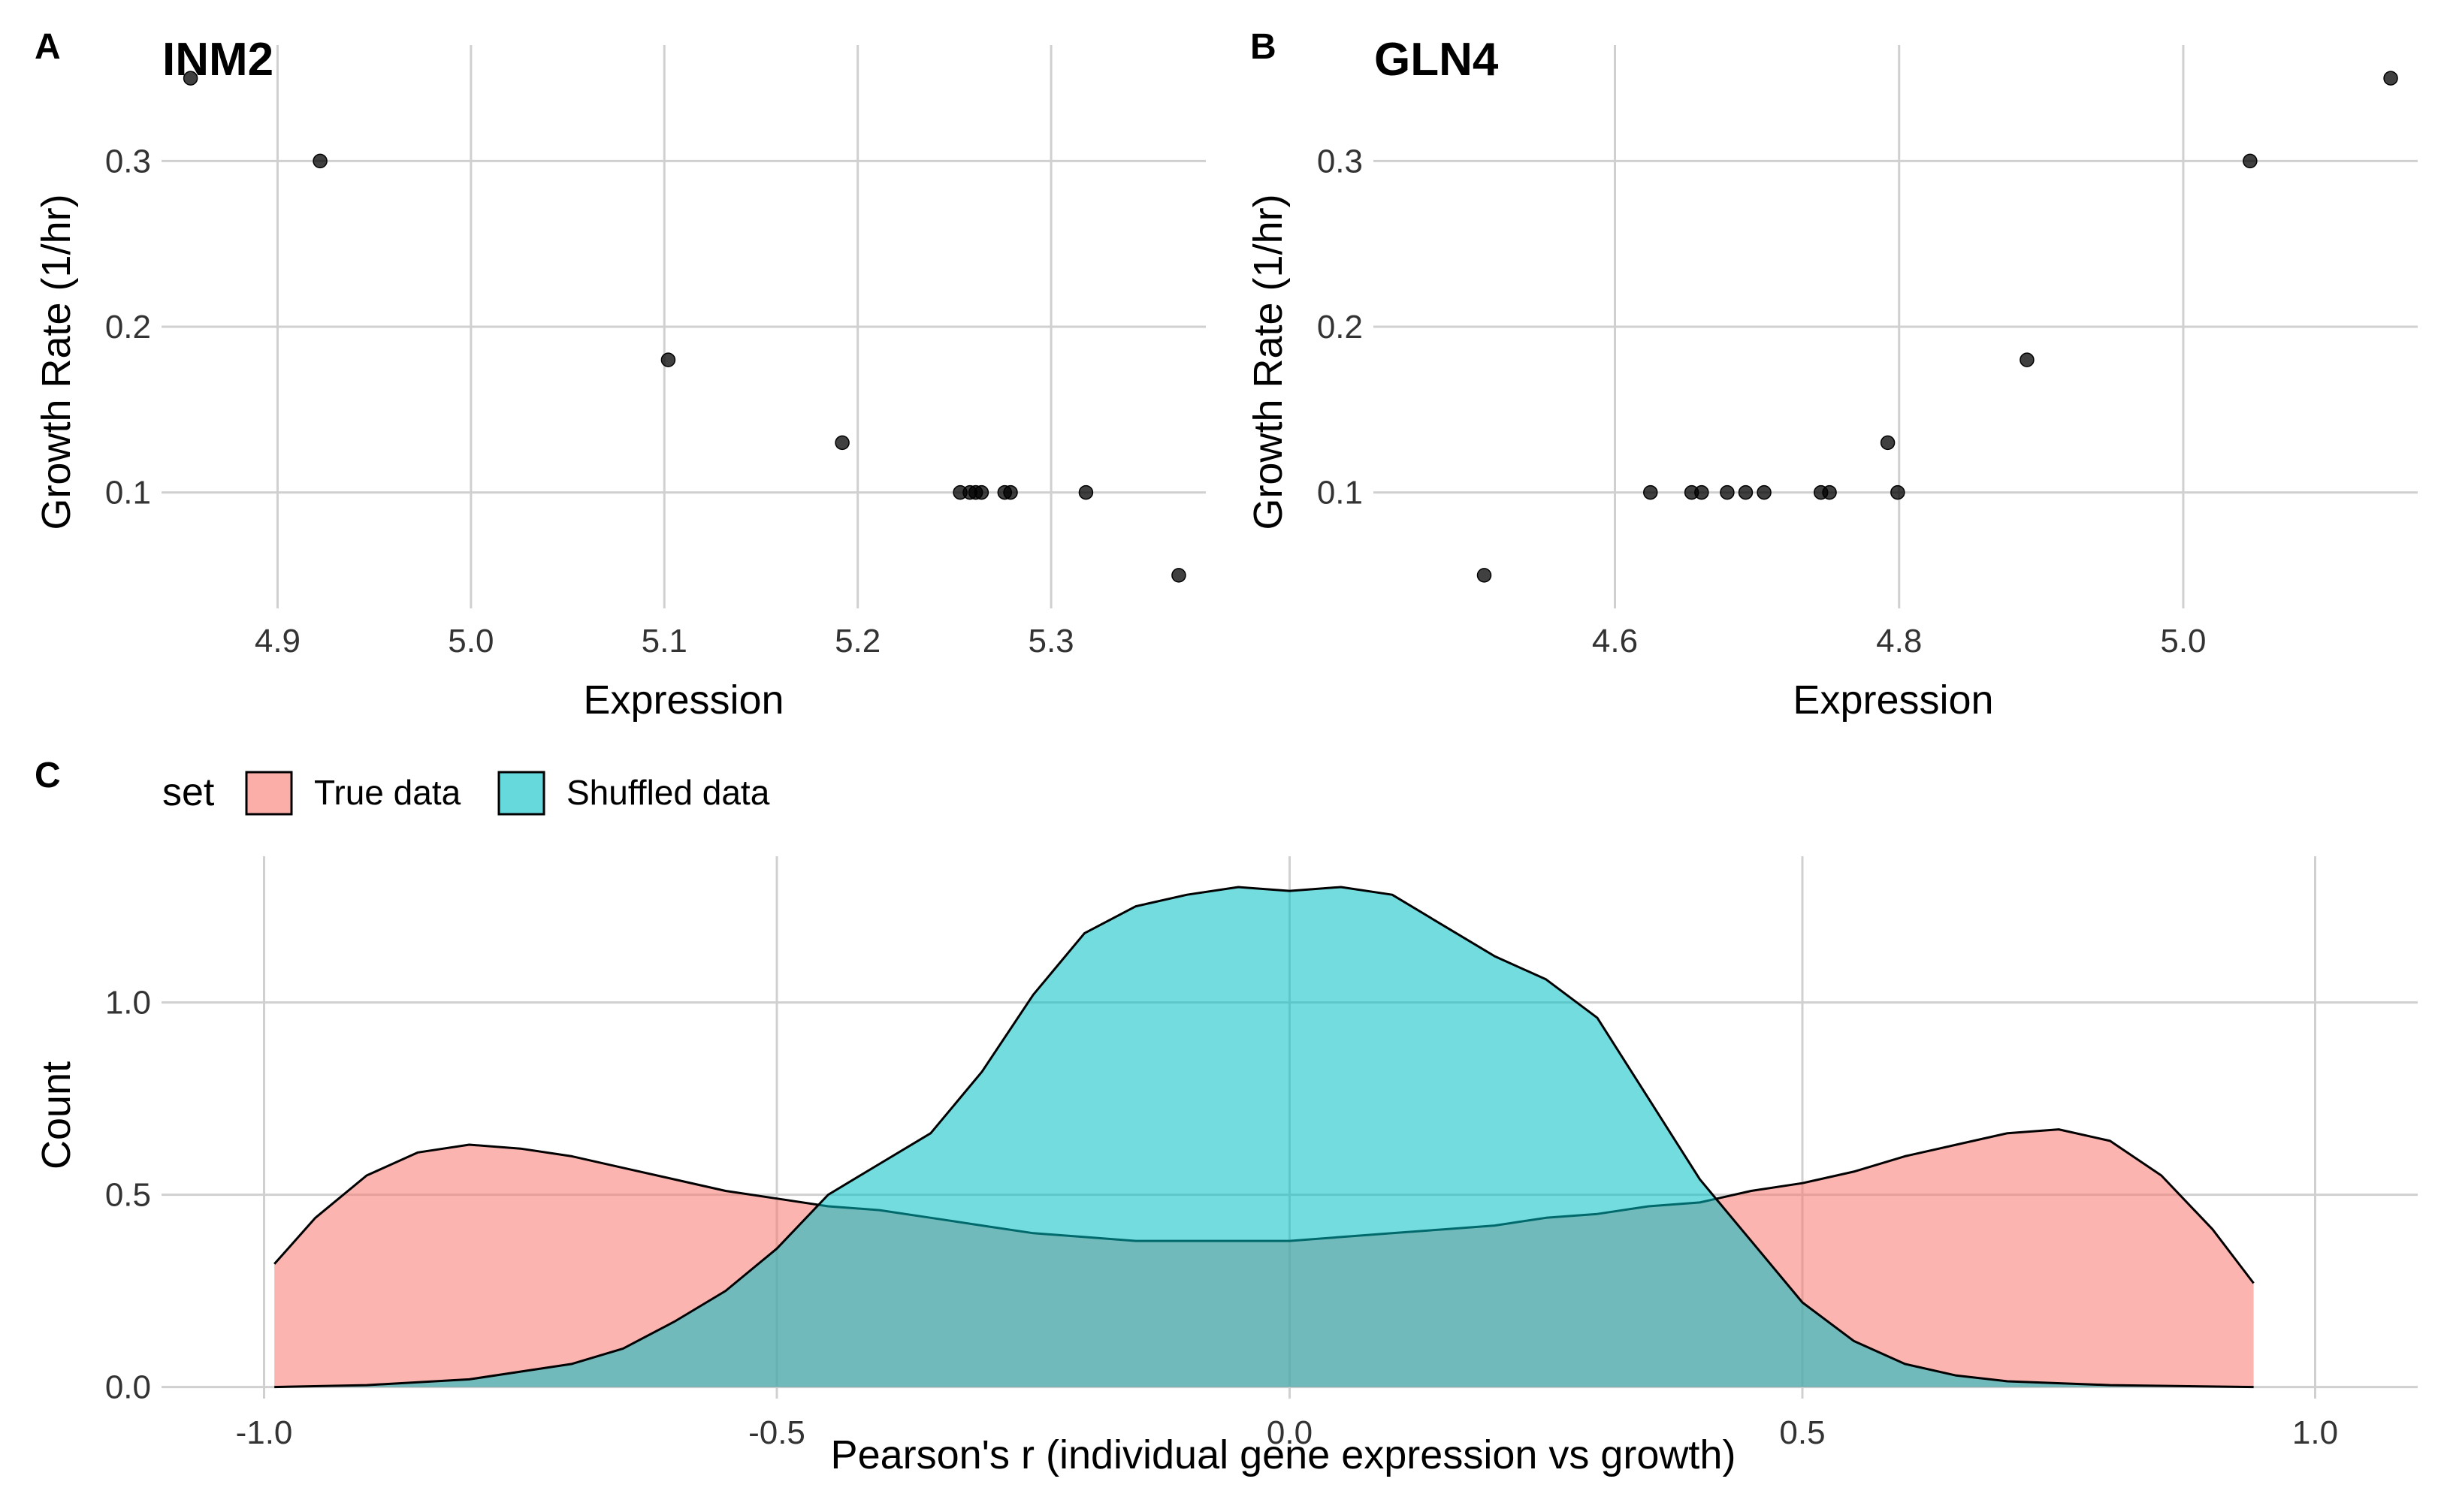 This screenshot has width=2447, height=1512. I want to click on panel-a-x-tick-label: 5.3, so click(1051, 641).